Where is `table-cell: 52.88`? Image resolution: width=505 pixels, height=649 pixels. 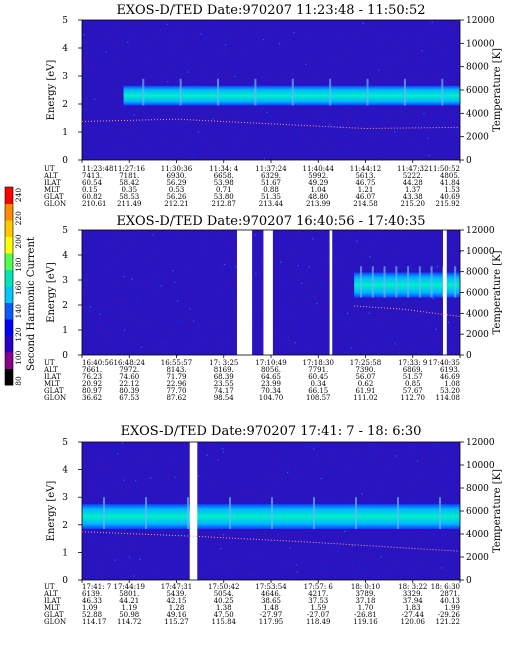 table-cell: 52.88 is located at coordinates (92, 615).